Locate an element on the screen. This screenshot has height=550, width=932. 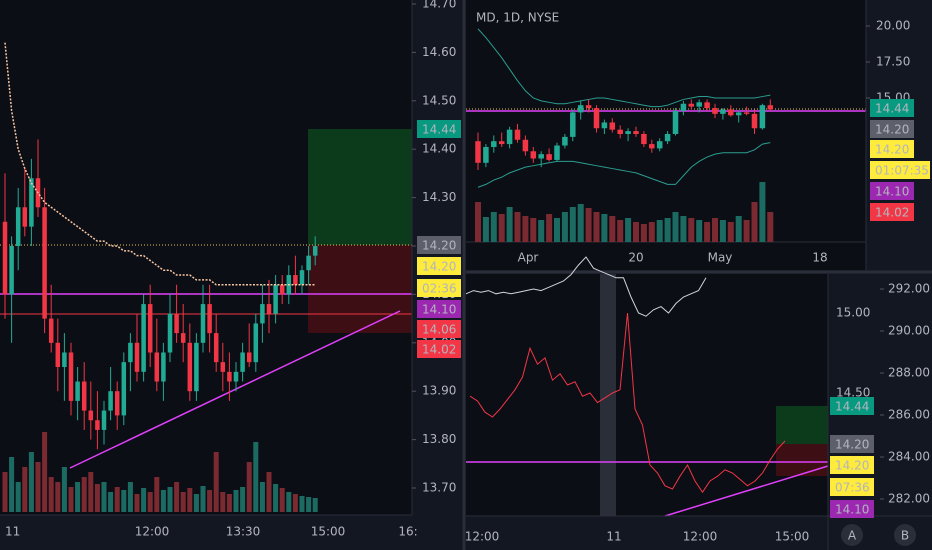
price-axis-label: 292.00 is located at coordinates (909, 289).